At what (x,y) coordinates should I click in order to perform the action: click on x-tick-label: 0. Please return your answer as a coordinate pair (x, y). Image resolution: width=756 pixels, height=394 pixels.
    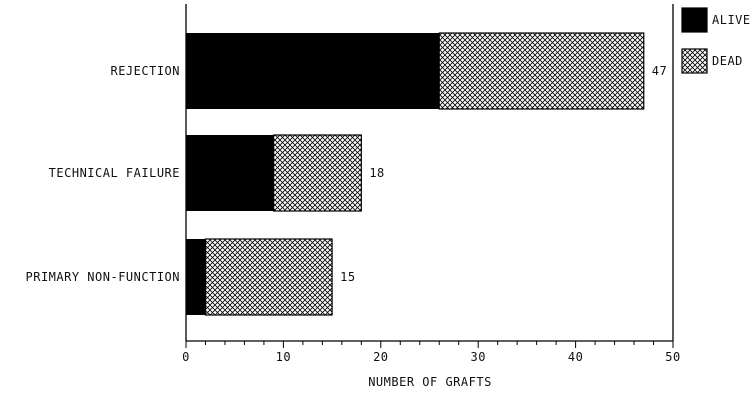
    Looking at the image, I should click on (186, 357).